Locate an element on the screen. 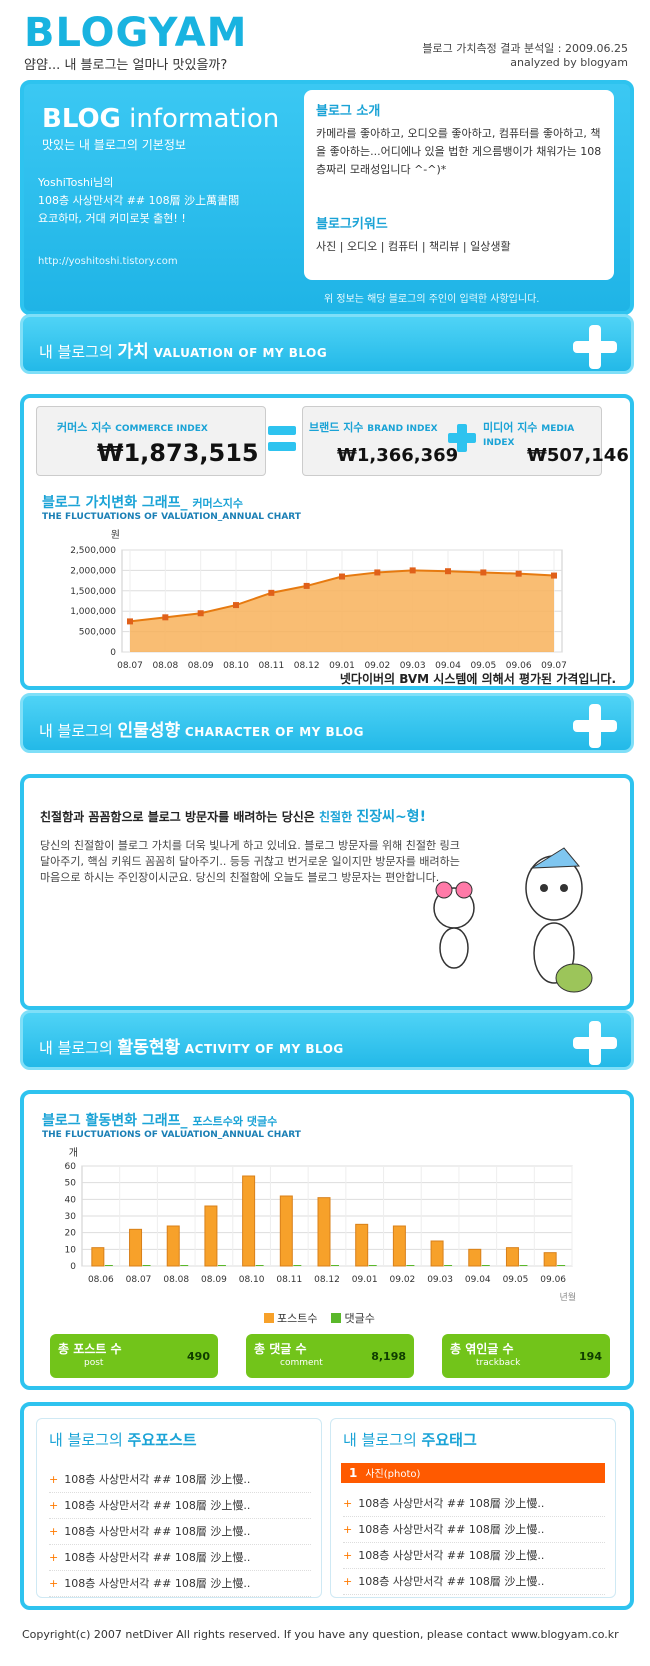 Image resolution: width=650 pixels, height=1666 pixels. y-tick-label: 0 is located at coordinates (113, 653).